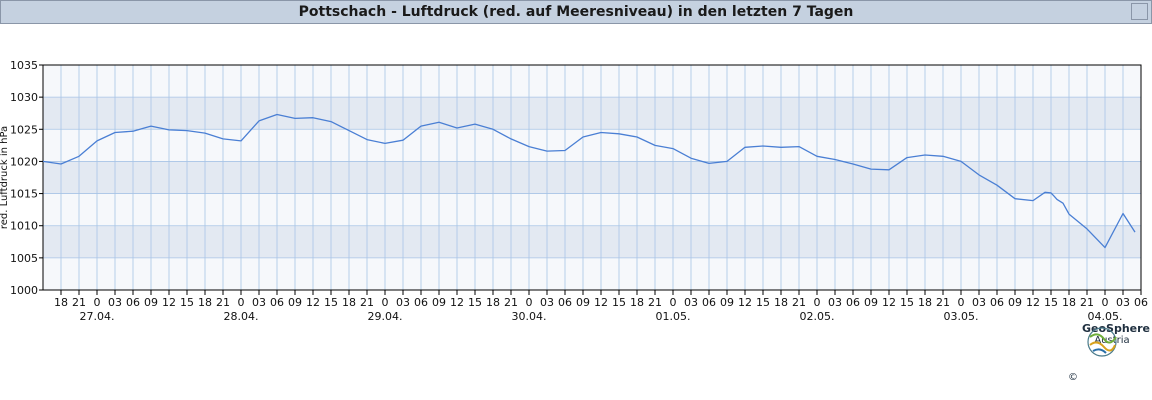  Describe the element at coordinates (24, 226) in the screenshot. I see `y-tick-label: 1010` at that location.